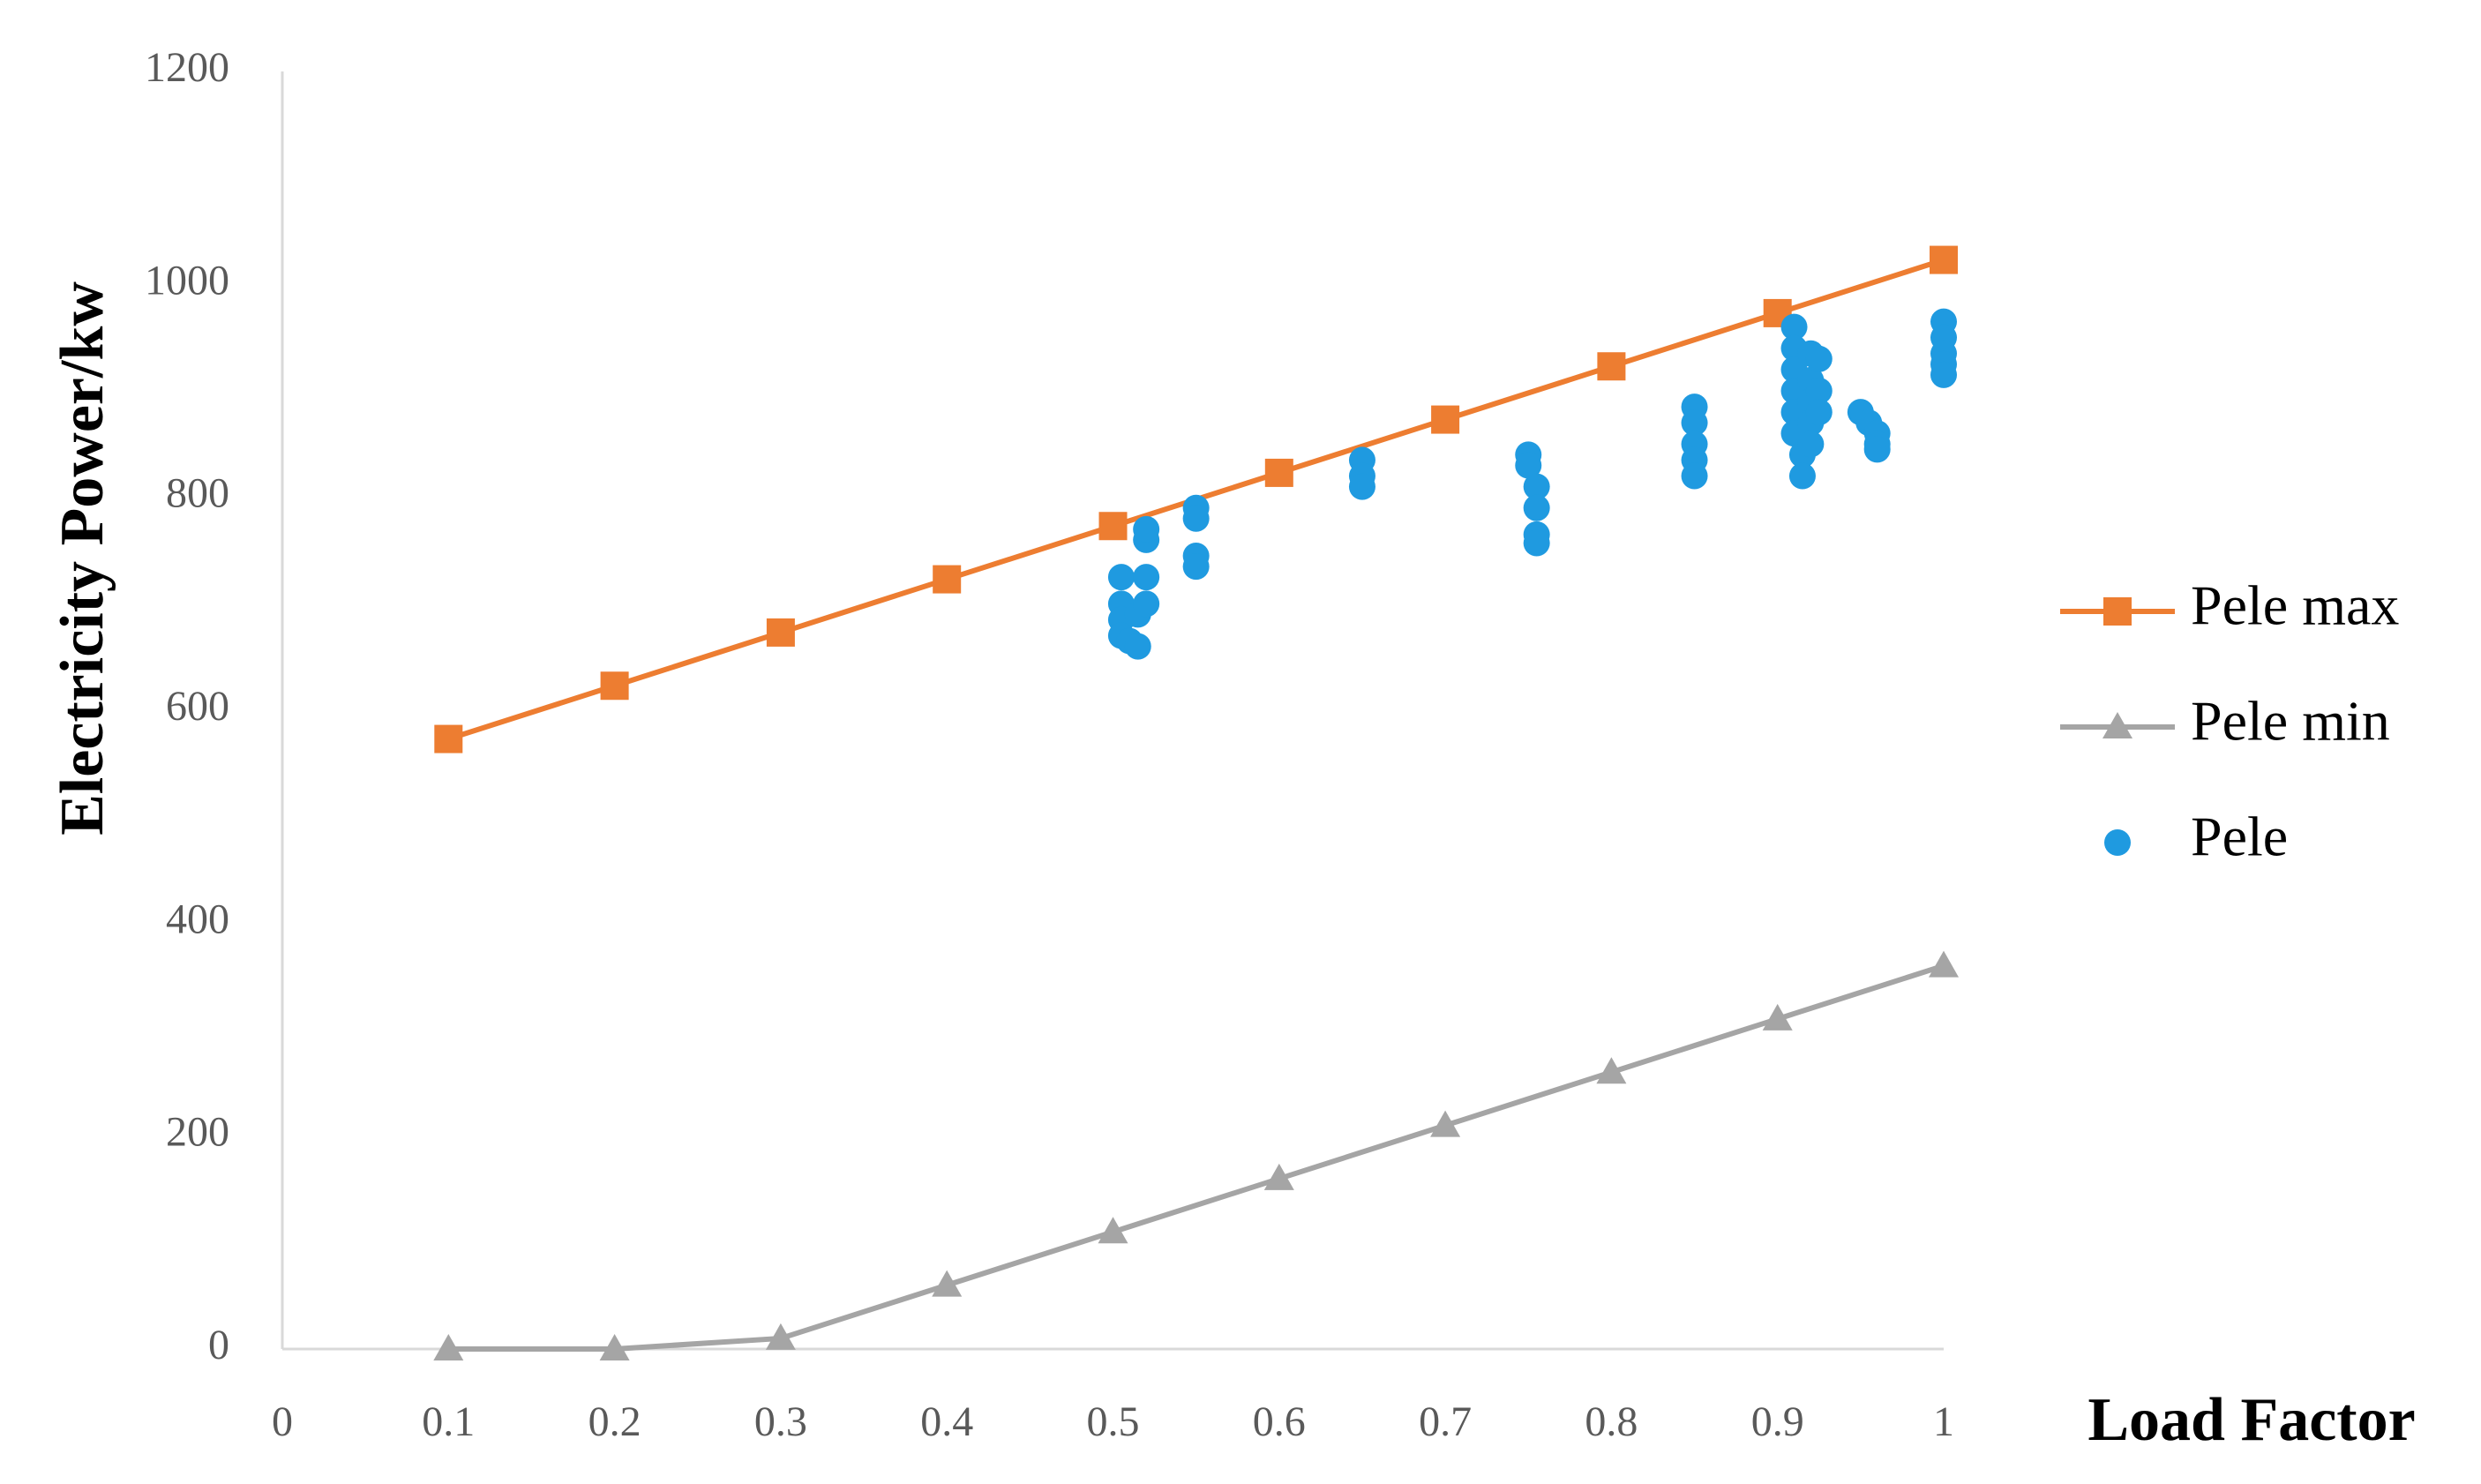 The height and width of the screenshot is (1484, 2481). Describe the element at coordinates (2239, 837) in the screenshot. I see `legend-label: Pele` at that location.